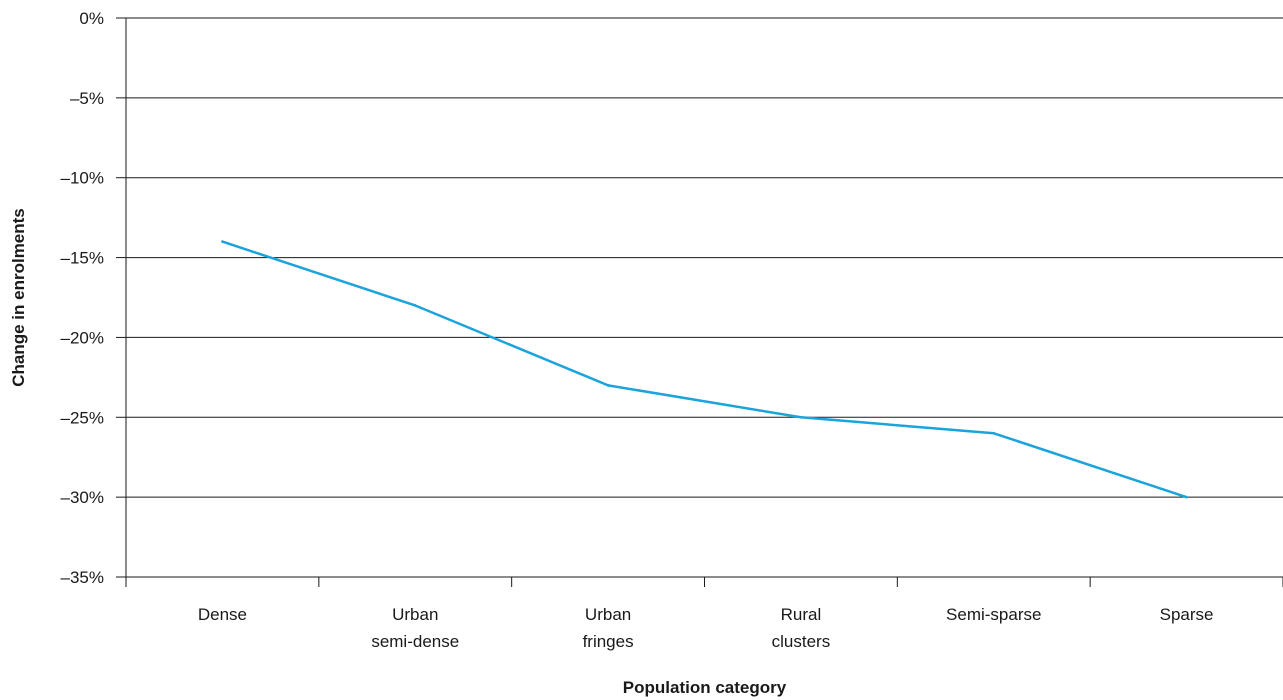 Image resolution: width=1283 pixels, height=700 pixels. I want to click on y-tick-label: –10%, so click(82, 178).